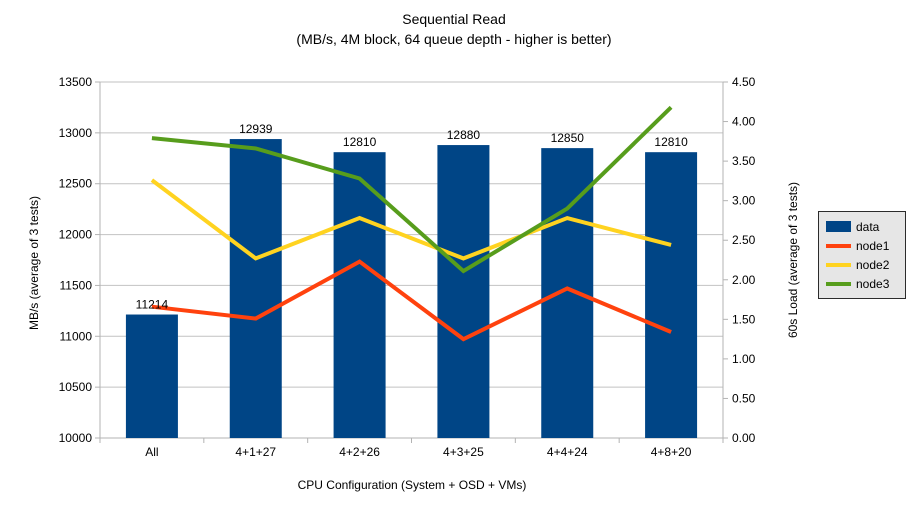 This screenshot has width=908, height=511. What do you see at coordinates (76, 235) in the screenshot?
I see `left-axis-tick-label: 12000` at bounding box center [76, 235].